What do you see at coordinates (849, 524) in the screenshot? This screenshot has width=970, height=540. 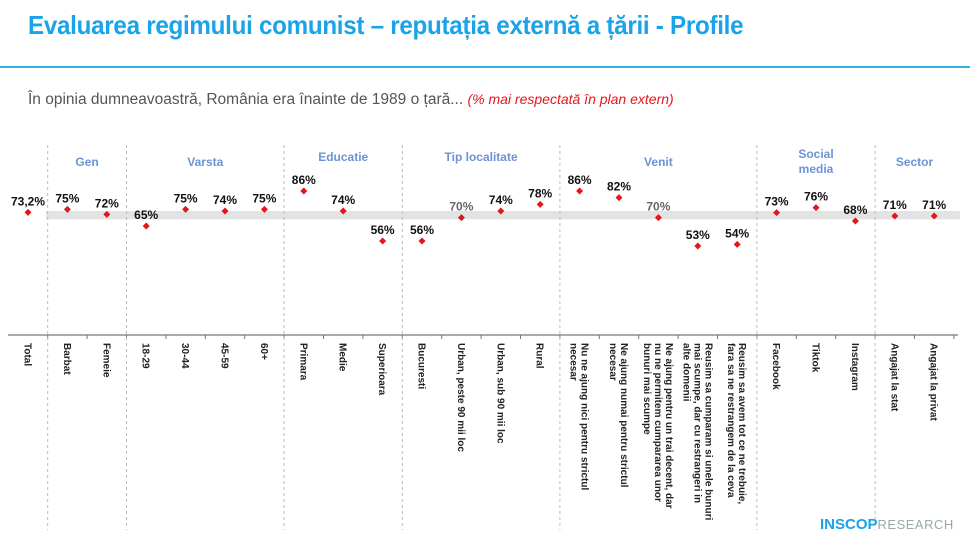 I see `logo-brand: INSCOP` at bounding box center [849, 524].